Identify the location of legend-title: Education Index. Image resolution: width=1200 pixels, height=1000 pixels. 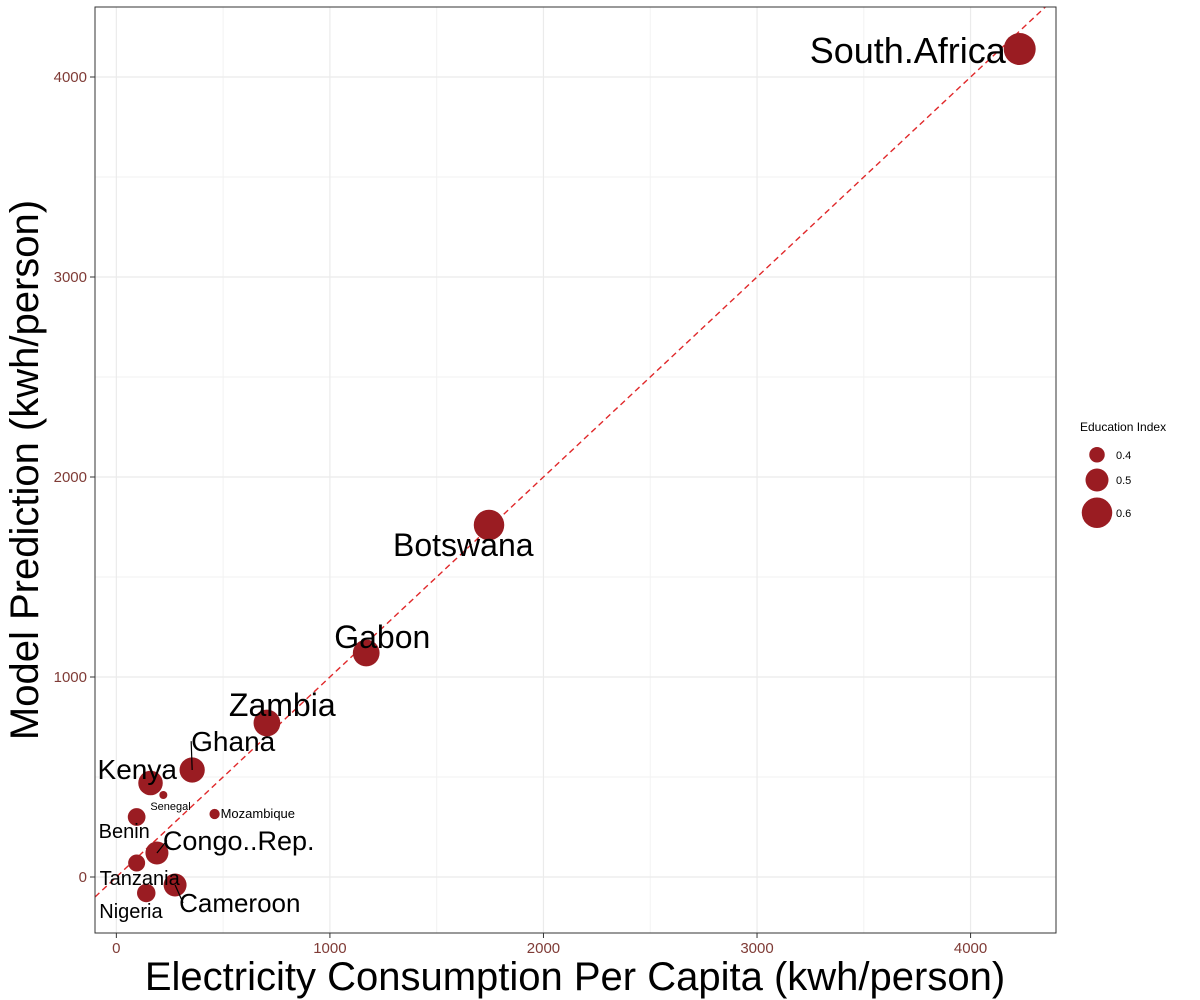
(1123, 427).